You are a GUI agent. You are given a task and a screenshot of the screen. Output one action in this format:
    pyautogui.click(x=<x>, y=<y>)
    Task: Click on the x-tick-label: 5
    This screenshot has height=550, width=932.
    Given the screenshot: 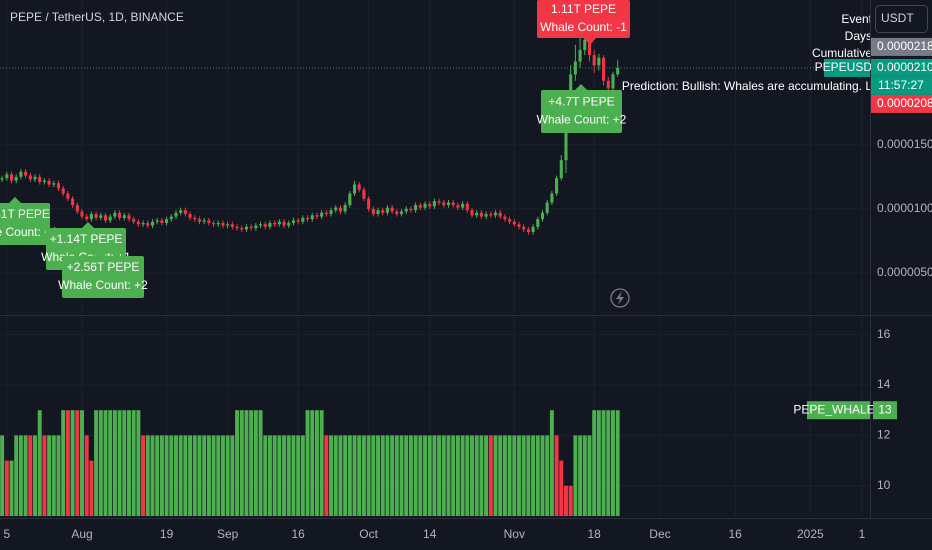 What is the action you would take?
    pyautogui.click(x=6, y=534)
    